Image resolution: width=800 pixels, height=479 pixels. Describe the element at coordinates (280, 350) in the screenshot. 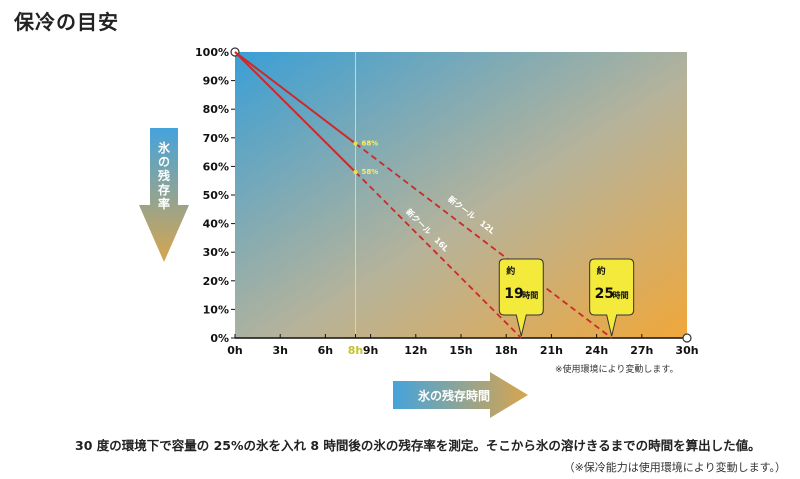

I see `x-tick-label: 3h` at that location.